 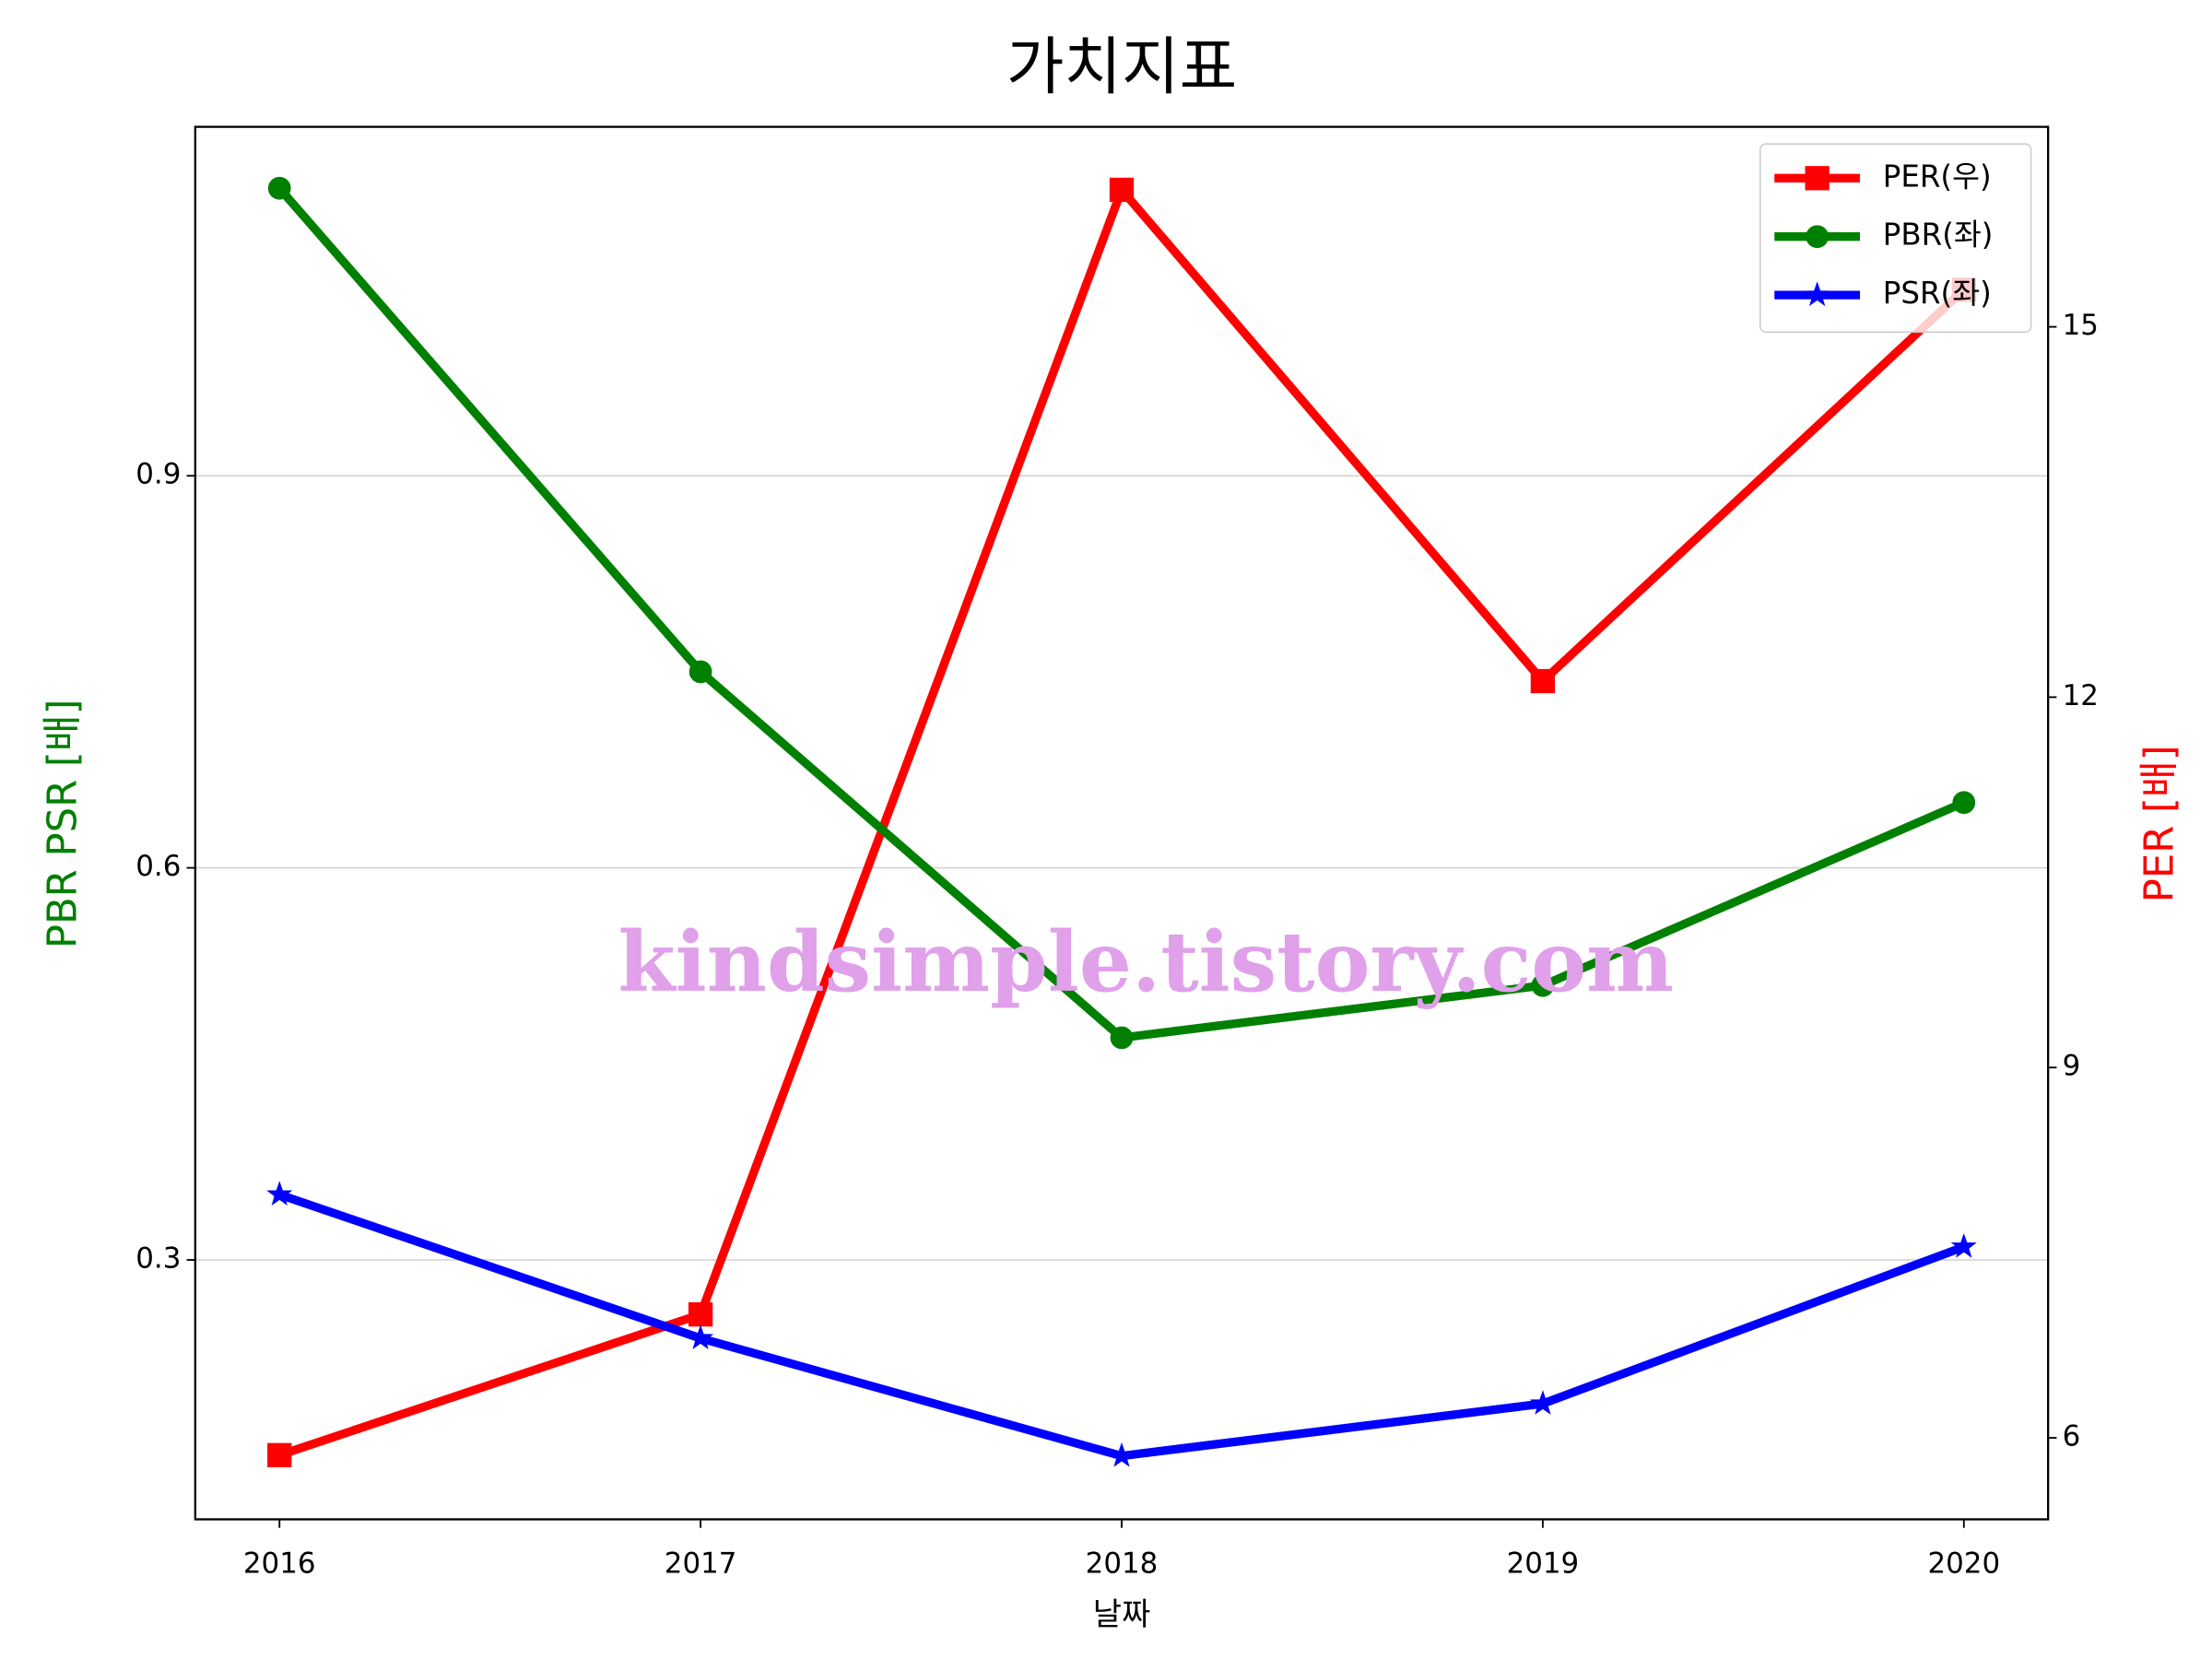 What do you see at coordinates (1146, 962) in the screenshot?
I see `watermark: kindsimple.tistory.com` at bounding box center [1146, 962].